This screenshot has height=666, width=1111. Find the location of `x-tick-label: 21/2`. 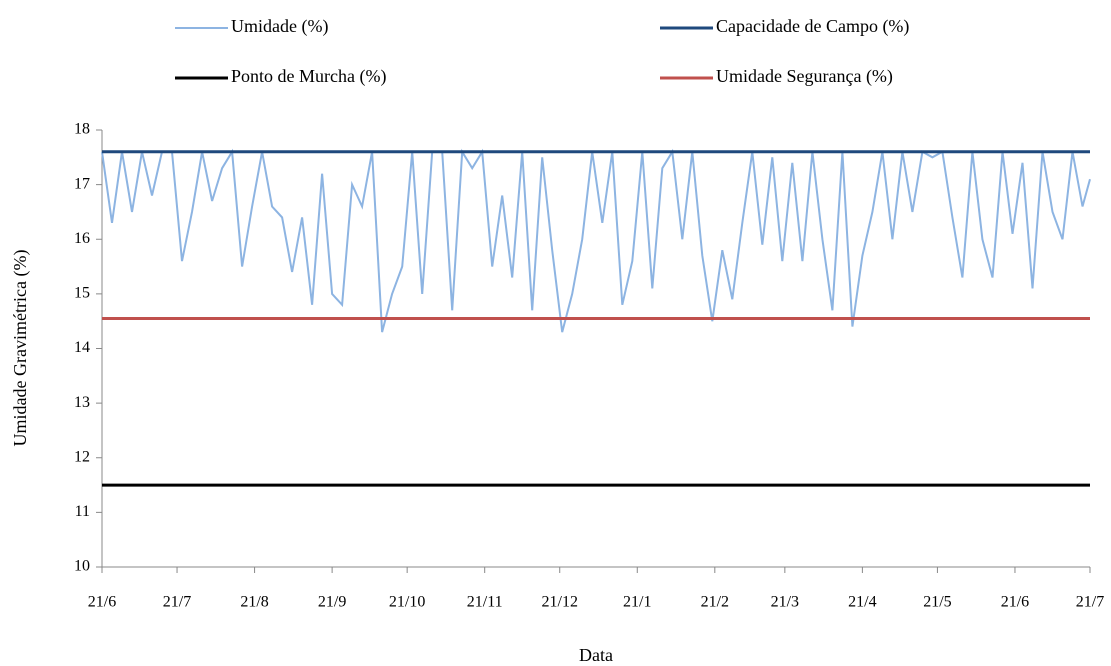

x-tick-label: 21/2 is located at coordinates (715, 602).